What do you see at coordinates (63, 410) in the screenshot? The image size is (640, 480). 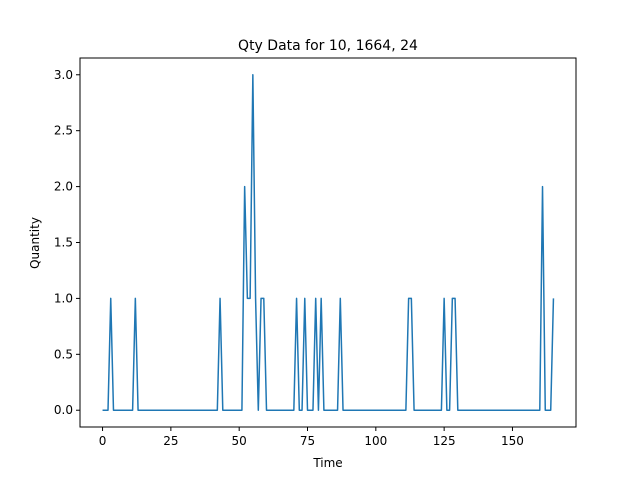 I see `y-tick-label: 0.0` at bounding box center [63, 410].